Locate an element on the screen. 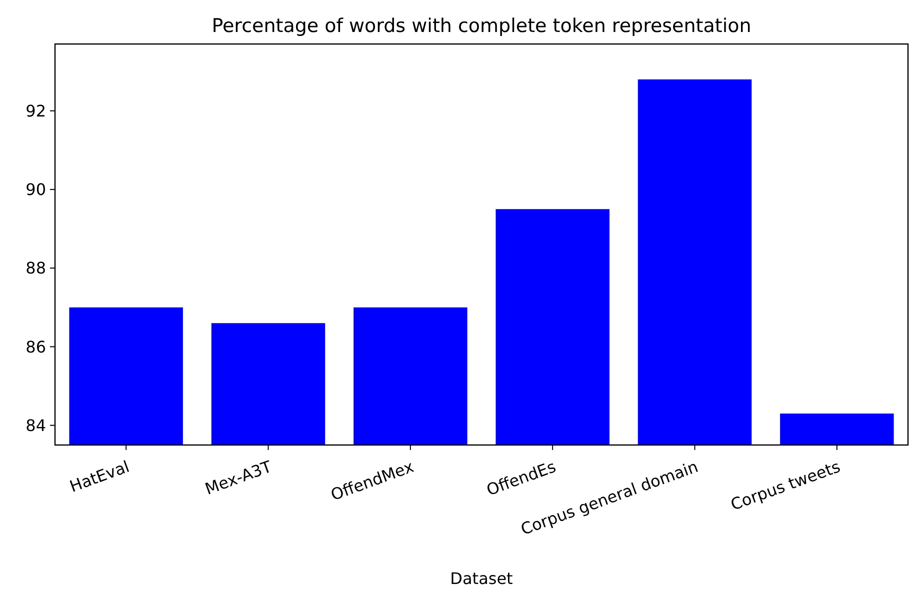  x-axis-title: Dataset is located at coordinates (481, 578).